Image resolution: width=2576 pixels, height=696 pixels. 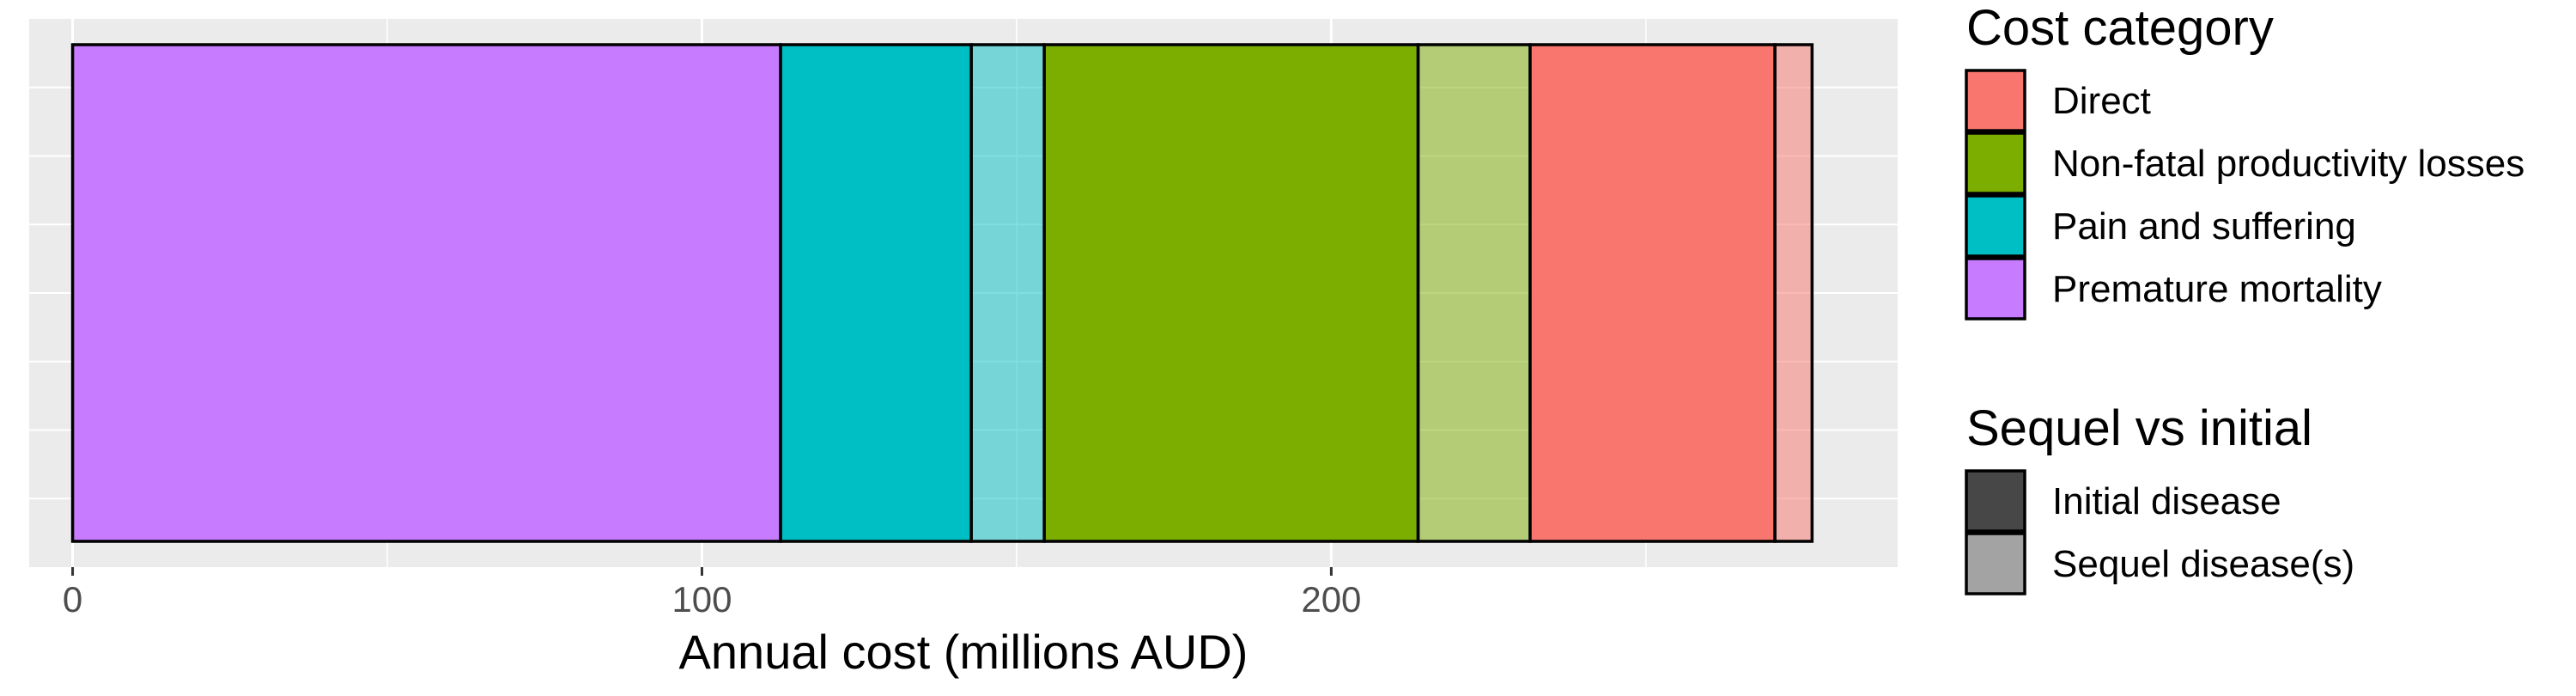 What do you see at coordinates (2203, 564) in the screenshot?
I see `legend-label: Sequel disease(s)` at bounding box center [2203, 564].